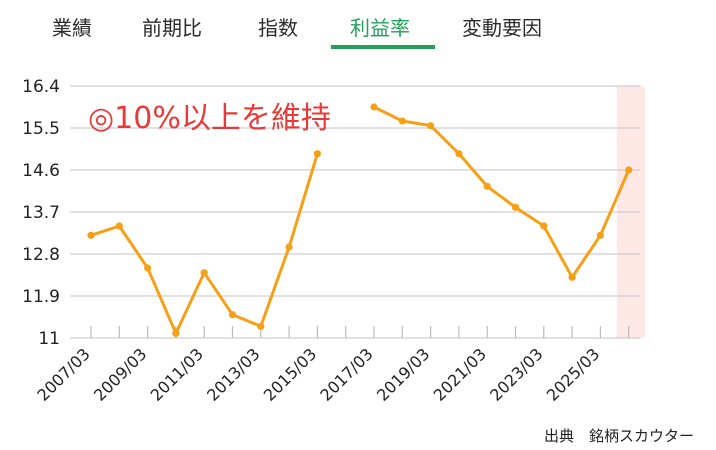  I want to click on chart-annotation: ◎10%以上を維持, so click(209, 118).